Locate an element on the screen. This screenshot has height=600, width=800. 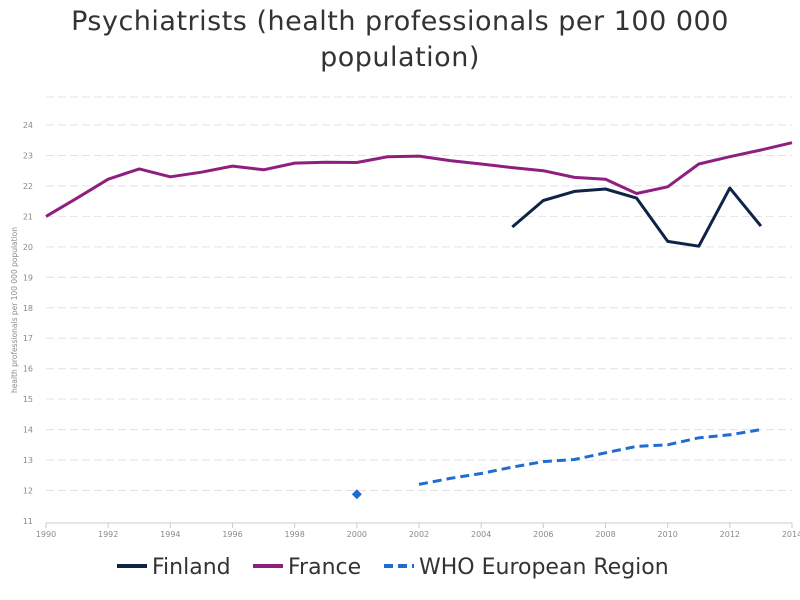
legend-item-who-european-region: WHO European Region is located at coordinates (526, 567).